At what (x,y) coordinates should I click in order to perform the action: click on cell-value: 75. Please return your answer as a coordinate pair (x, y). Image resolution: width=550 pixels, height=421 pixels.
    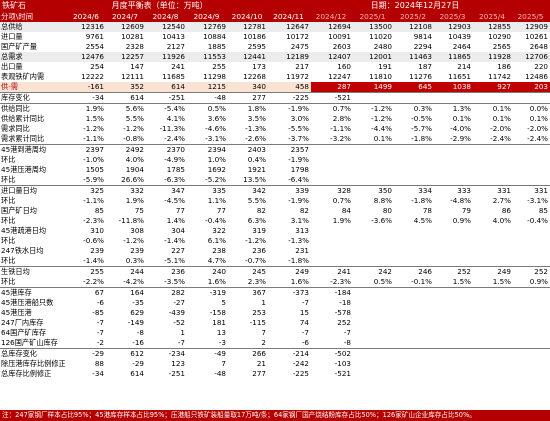
    Looking at the image, I should click on (139, 210).